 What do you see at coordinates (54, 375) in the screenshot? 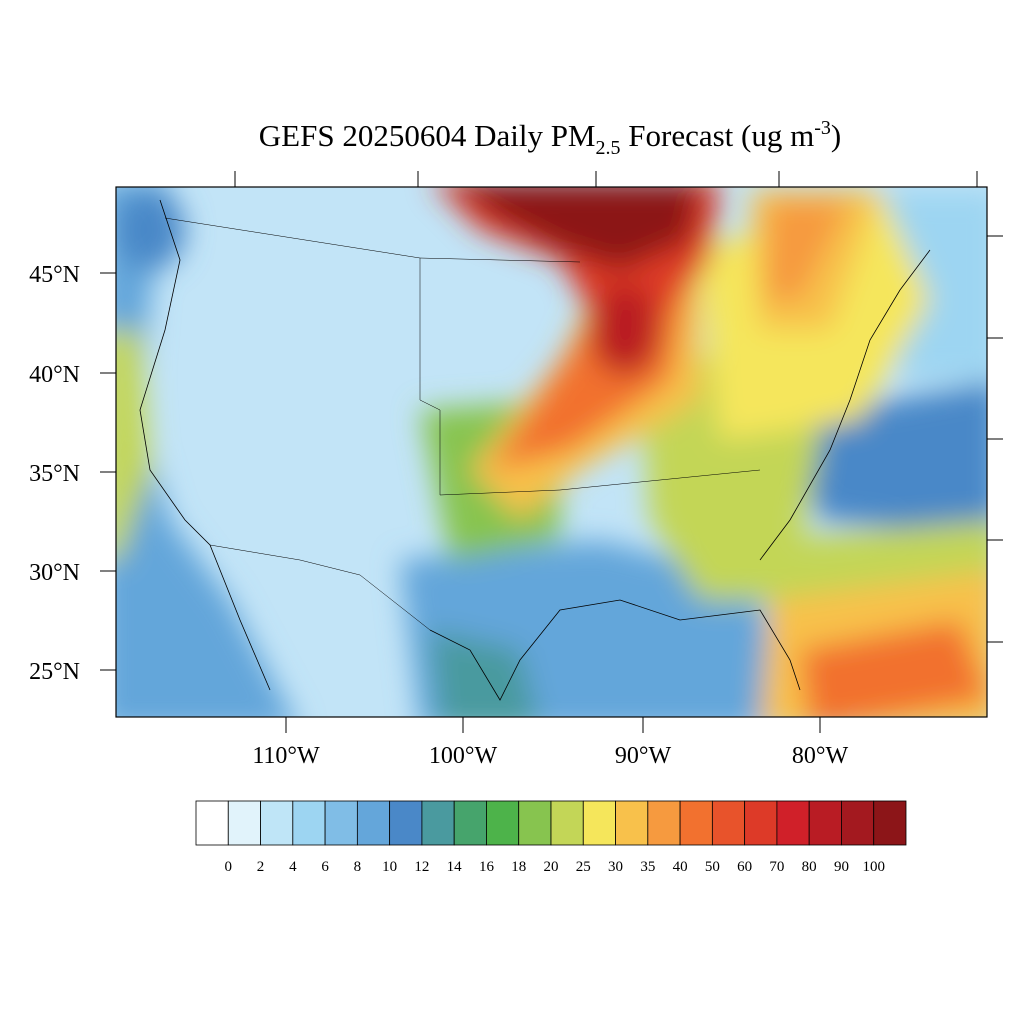
I see `lat-label: 40°N` at bounding box center [54, 375].